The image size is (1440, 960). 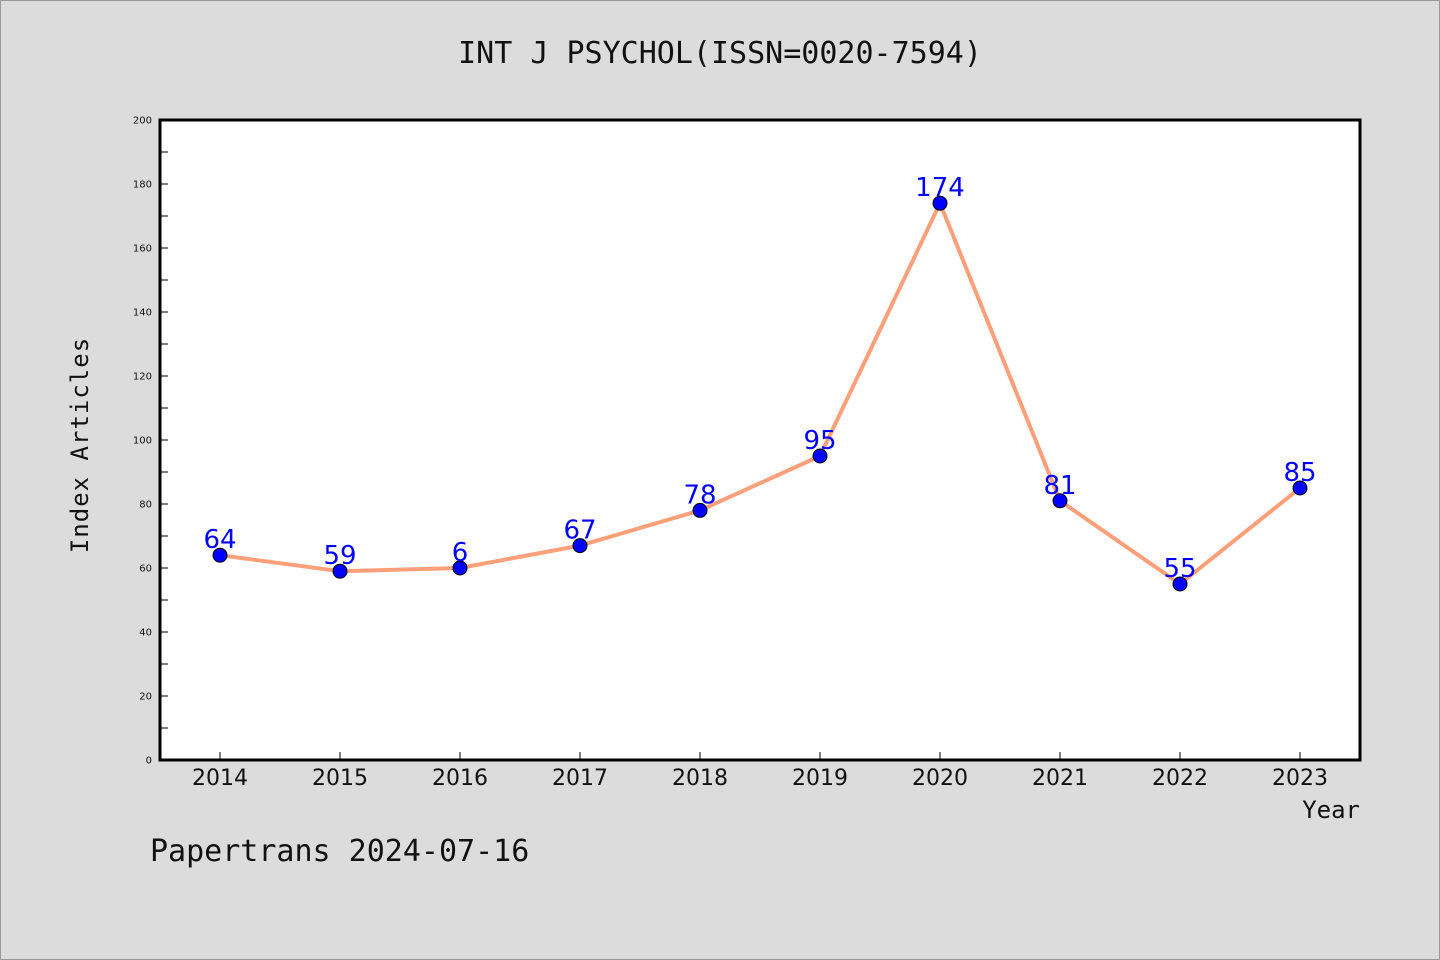 I want to click on x-tick-label: 2022, so click(x=1180, y=778).